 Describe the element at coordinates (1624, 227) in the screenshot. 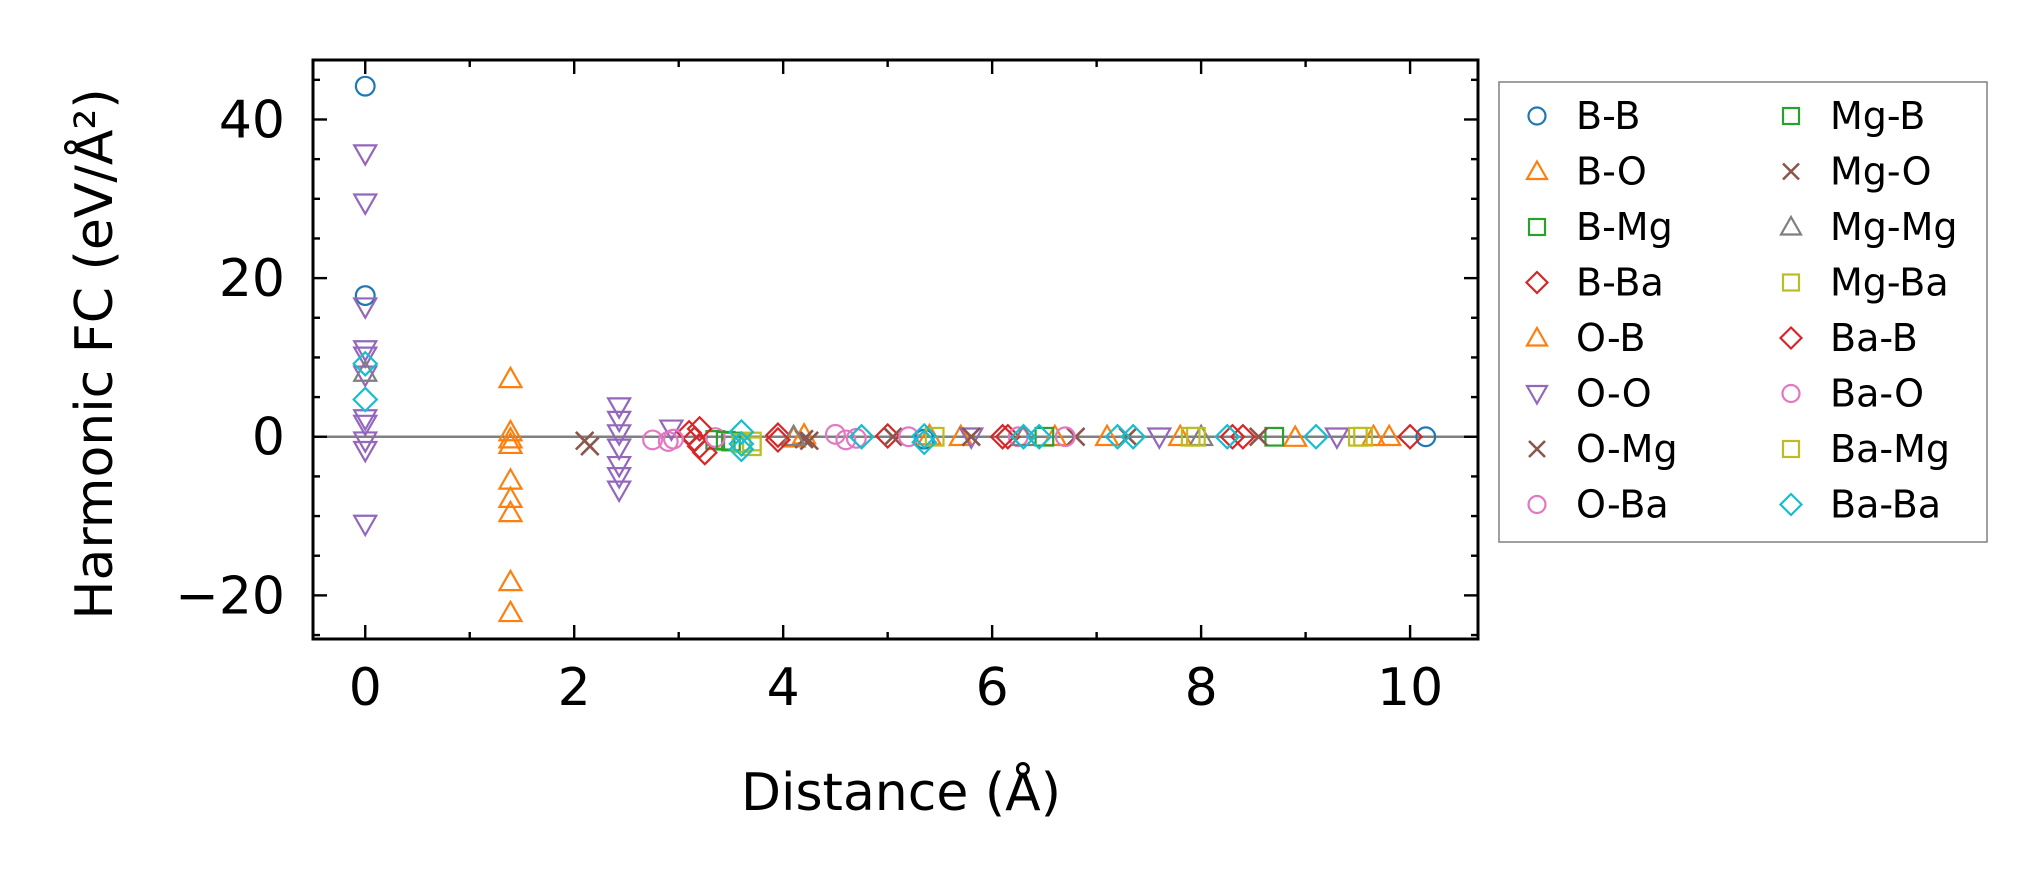

I see `legend-label: B-Mg` at that location.